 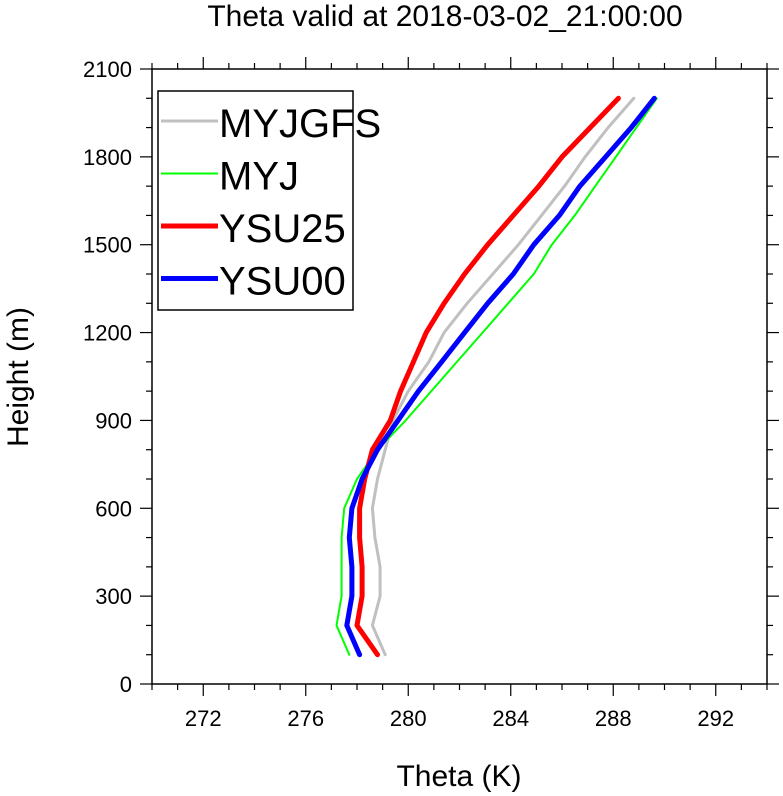 I want to click on y-tick-label: 600, so click(x=113, y=508).